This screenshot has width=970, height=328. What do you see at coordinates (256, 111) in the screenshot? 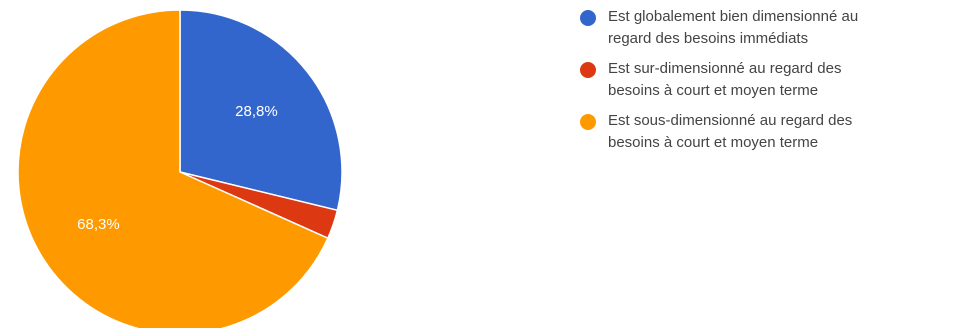
I see `slice-value-label: 28,8%` at bounding box center [256, 111].